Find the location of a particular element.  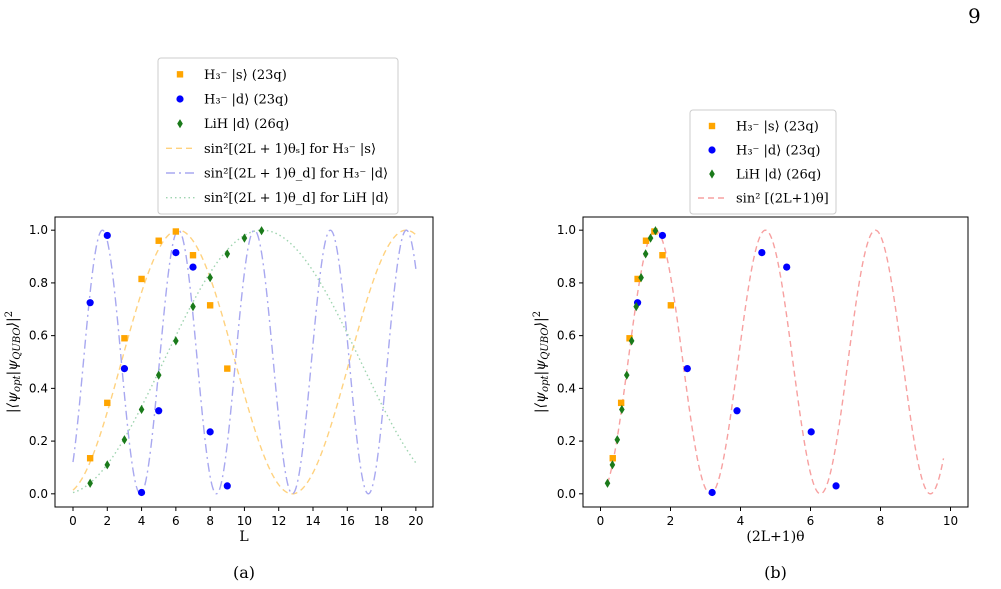

legend-label: sin²[(2L + 1)θ_d] for LiH |d⟩ is located at coordinates (296, 198).